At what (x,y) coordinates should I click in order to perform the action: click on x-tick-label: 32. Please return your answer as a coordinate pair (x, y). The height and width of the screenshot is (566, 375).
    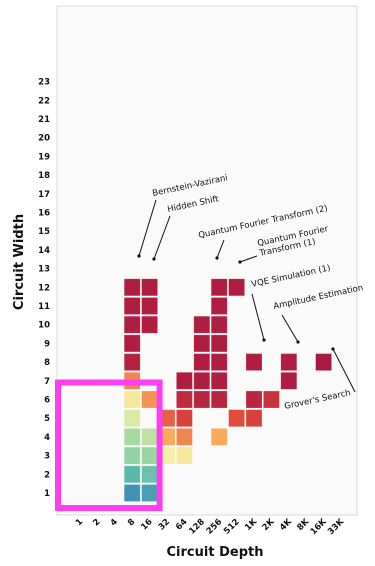
    Looking at the image, I should click on (164, 524).